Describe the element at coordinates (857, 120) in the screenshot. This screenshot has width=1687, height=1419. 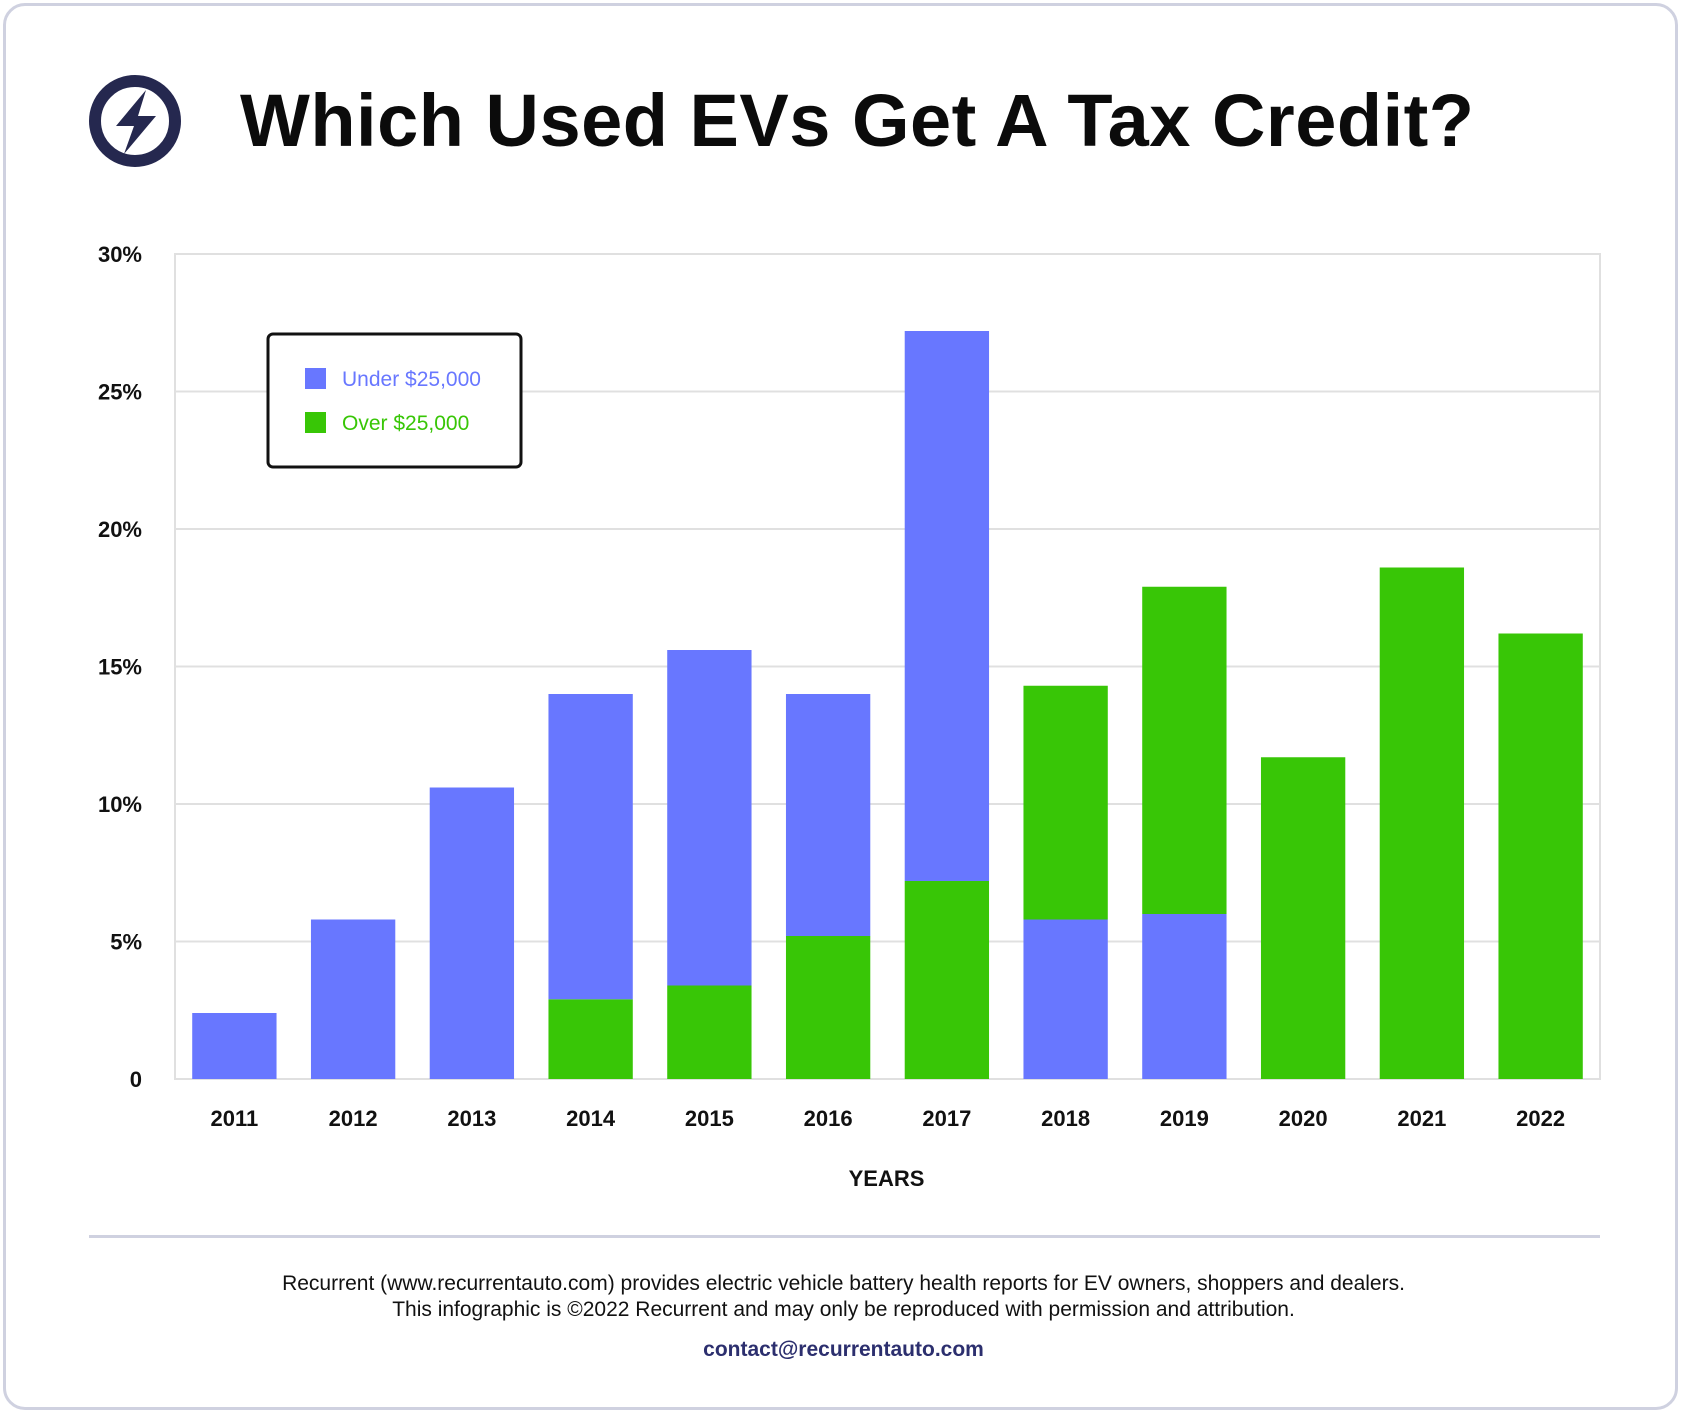
I see `page-title: Which Used EVs Get A Tax Credit?` at that location.